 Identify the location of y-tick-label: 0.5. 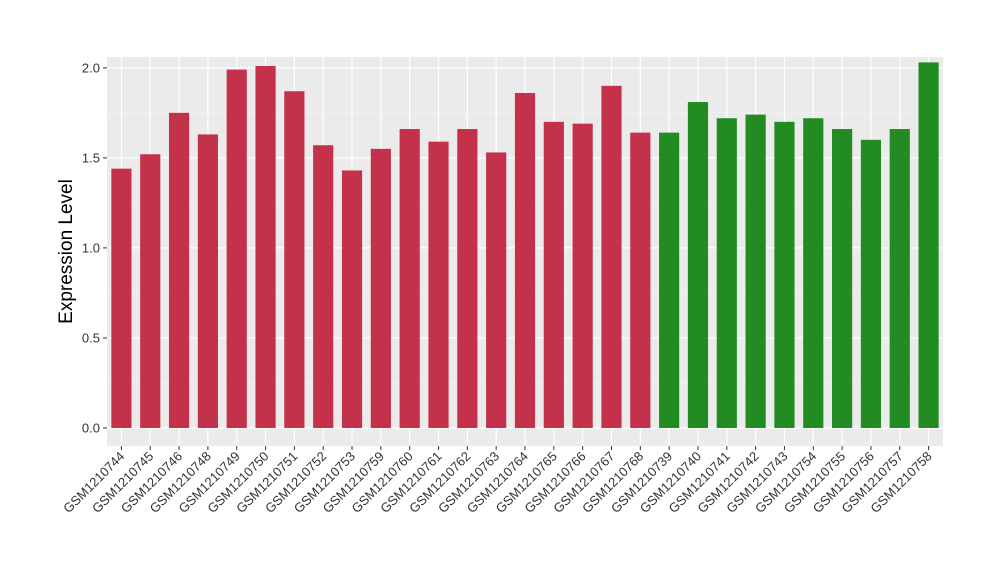
(91, 337).